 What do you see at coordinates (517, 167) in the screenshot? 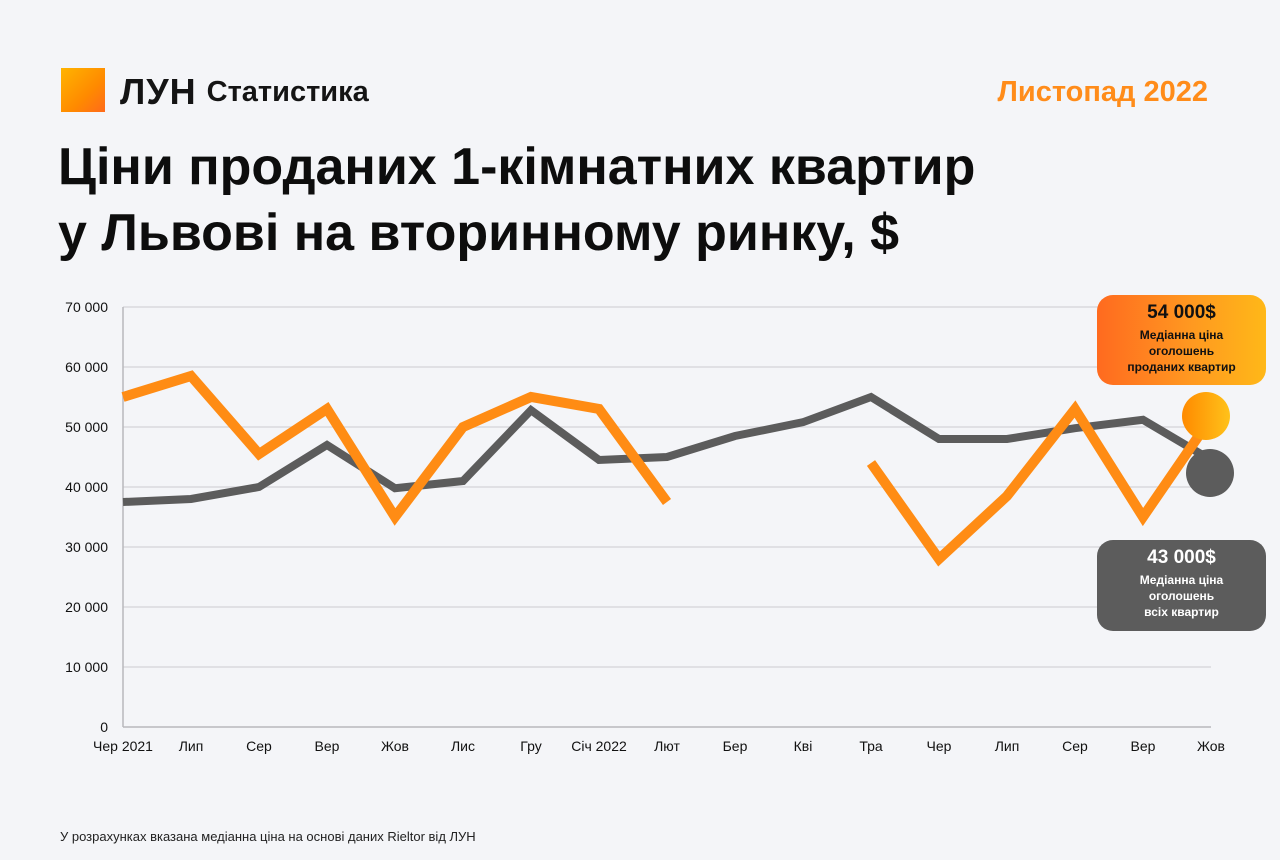
I see `chart-title-line1: Ціни проданих 1-кімнатних квартир` at bounding box center [517, 167].